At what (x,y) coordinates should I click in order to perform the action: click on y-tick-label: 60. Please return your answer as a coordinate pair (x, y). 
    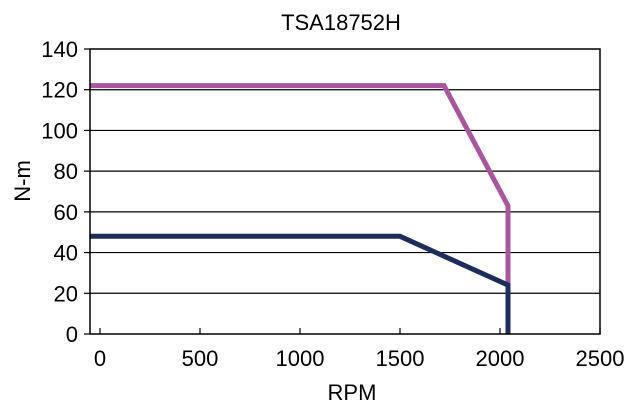
    Looking at the image, I should click on (66, 212).